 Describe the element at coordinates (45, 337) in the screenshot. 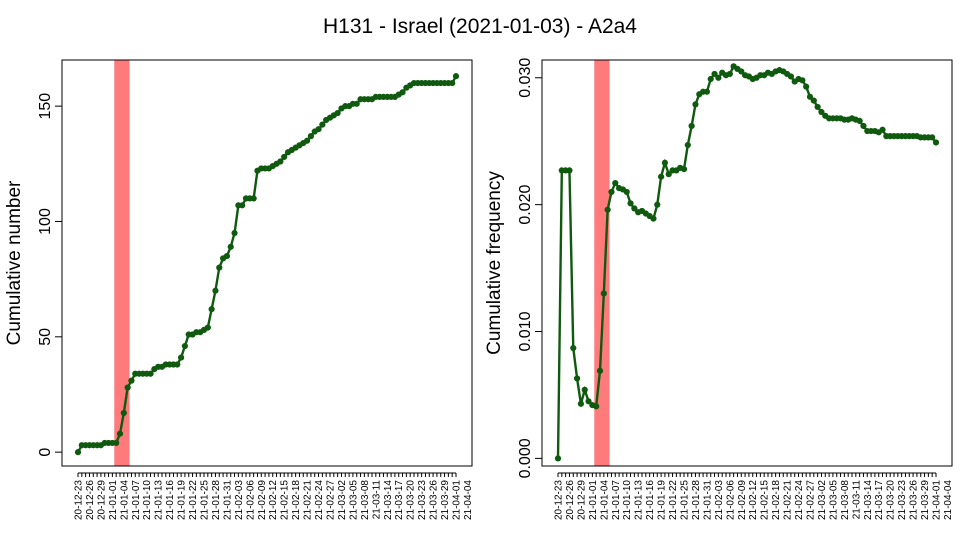

I see `y-tick-label: 50` at that location.